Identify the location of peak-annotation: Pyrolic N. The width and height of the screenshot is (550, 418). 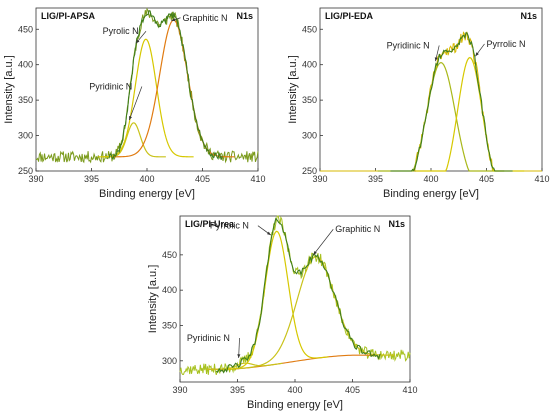
(121, 31).